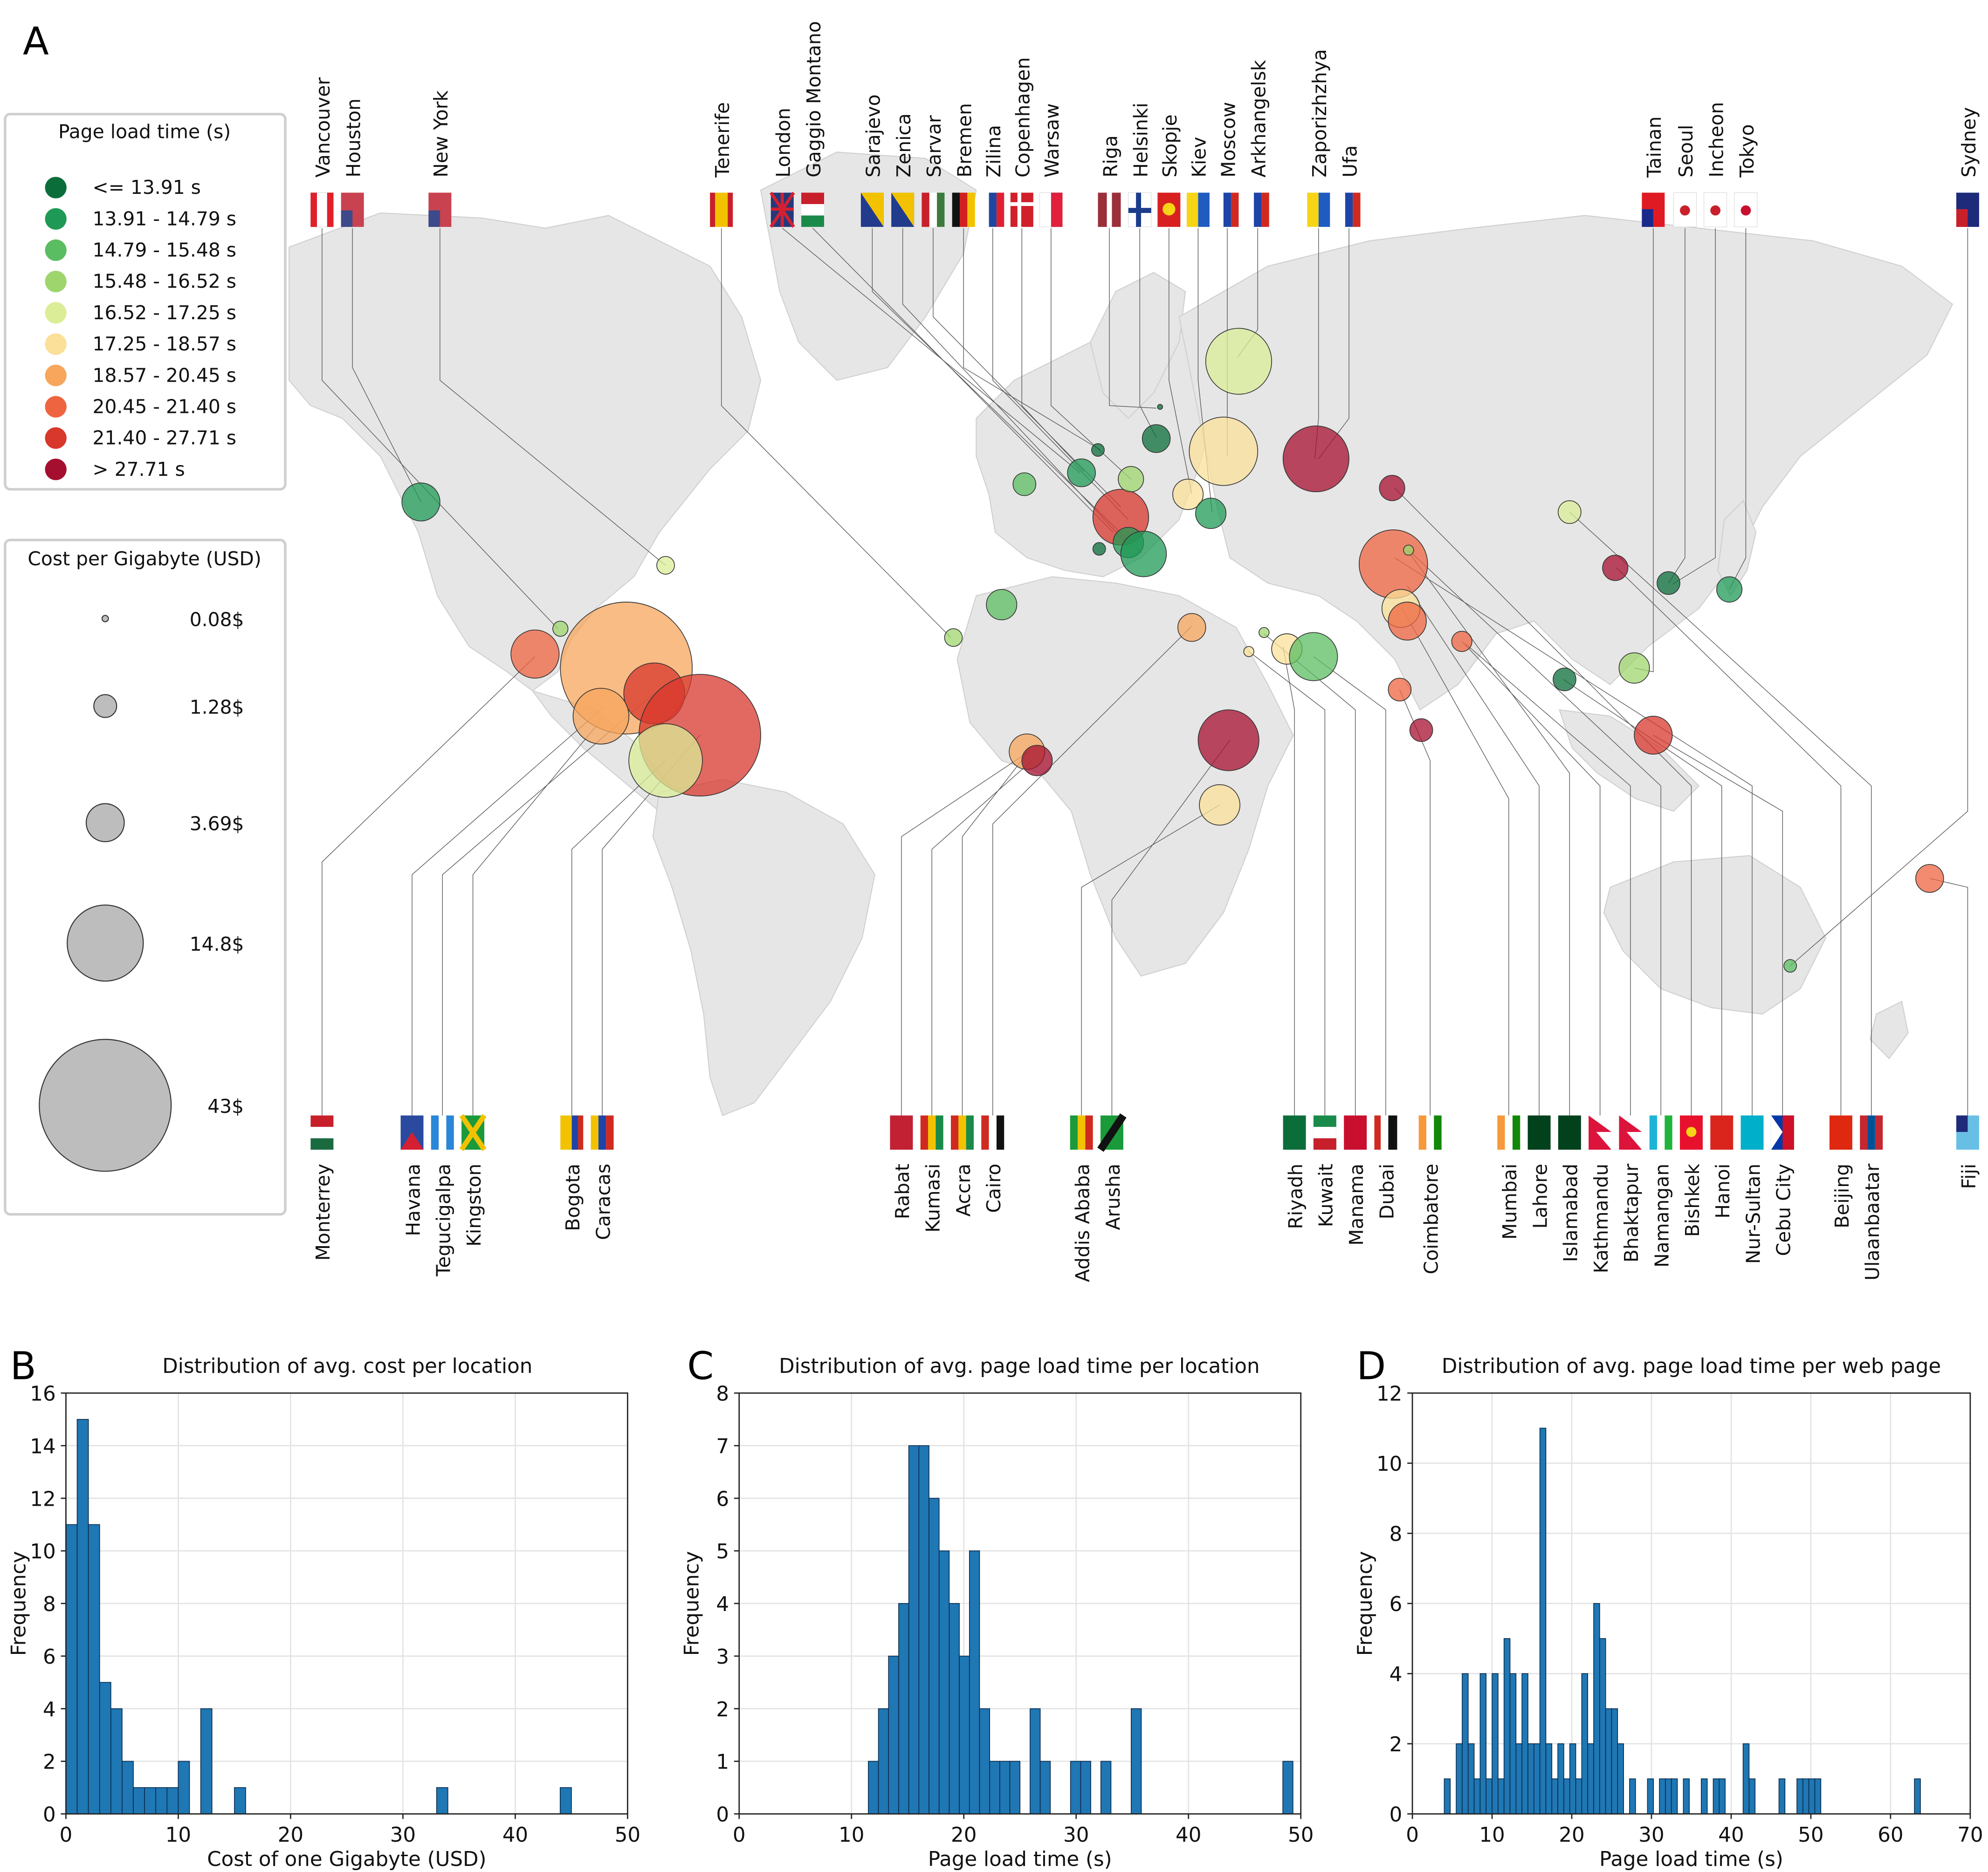 The height and width of the screenshot is (1872, 1988). What do you see at coordinates (50, 1605) in the screenshot?
I see `y-tick-label: 8` at bounding box center [50, 1605].